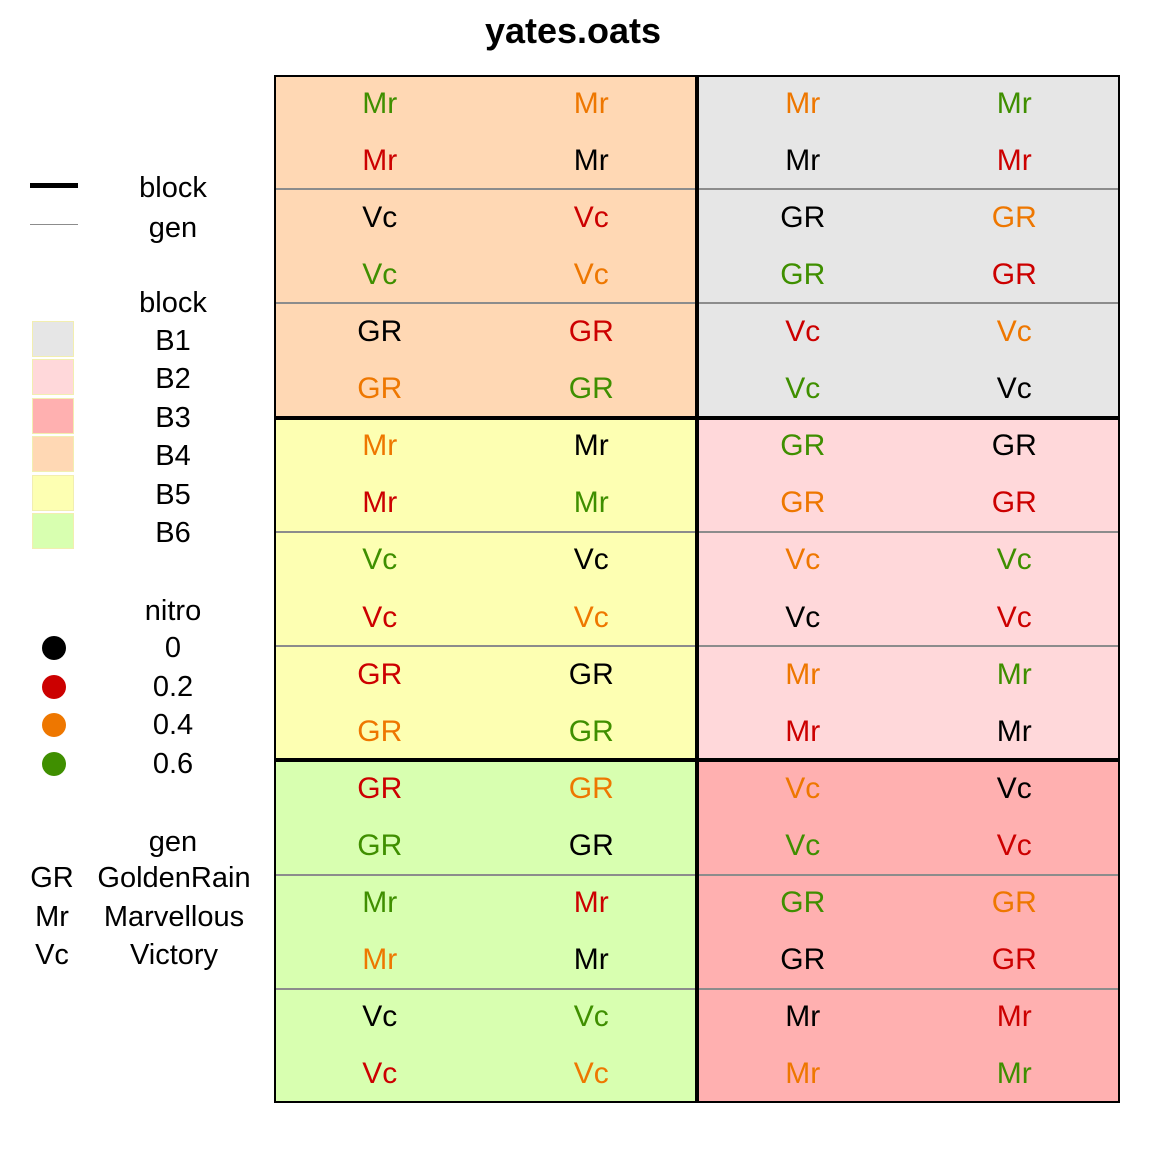 Image resolution: width=1152 pixels, height=1152 pixels. Describe the element at coordinates (53, 454) in the screenshot. I see `block-swatch-b4` at that location.